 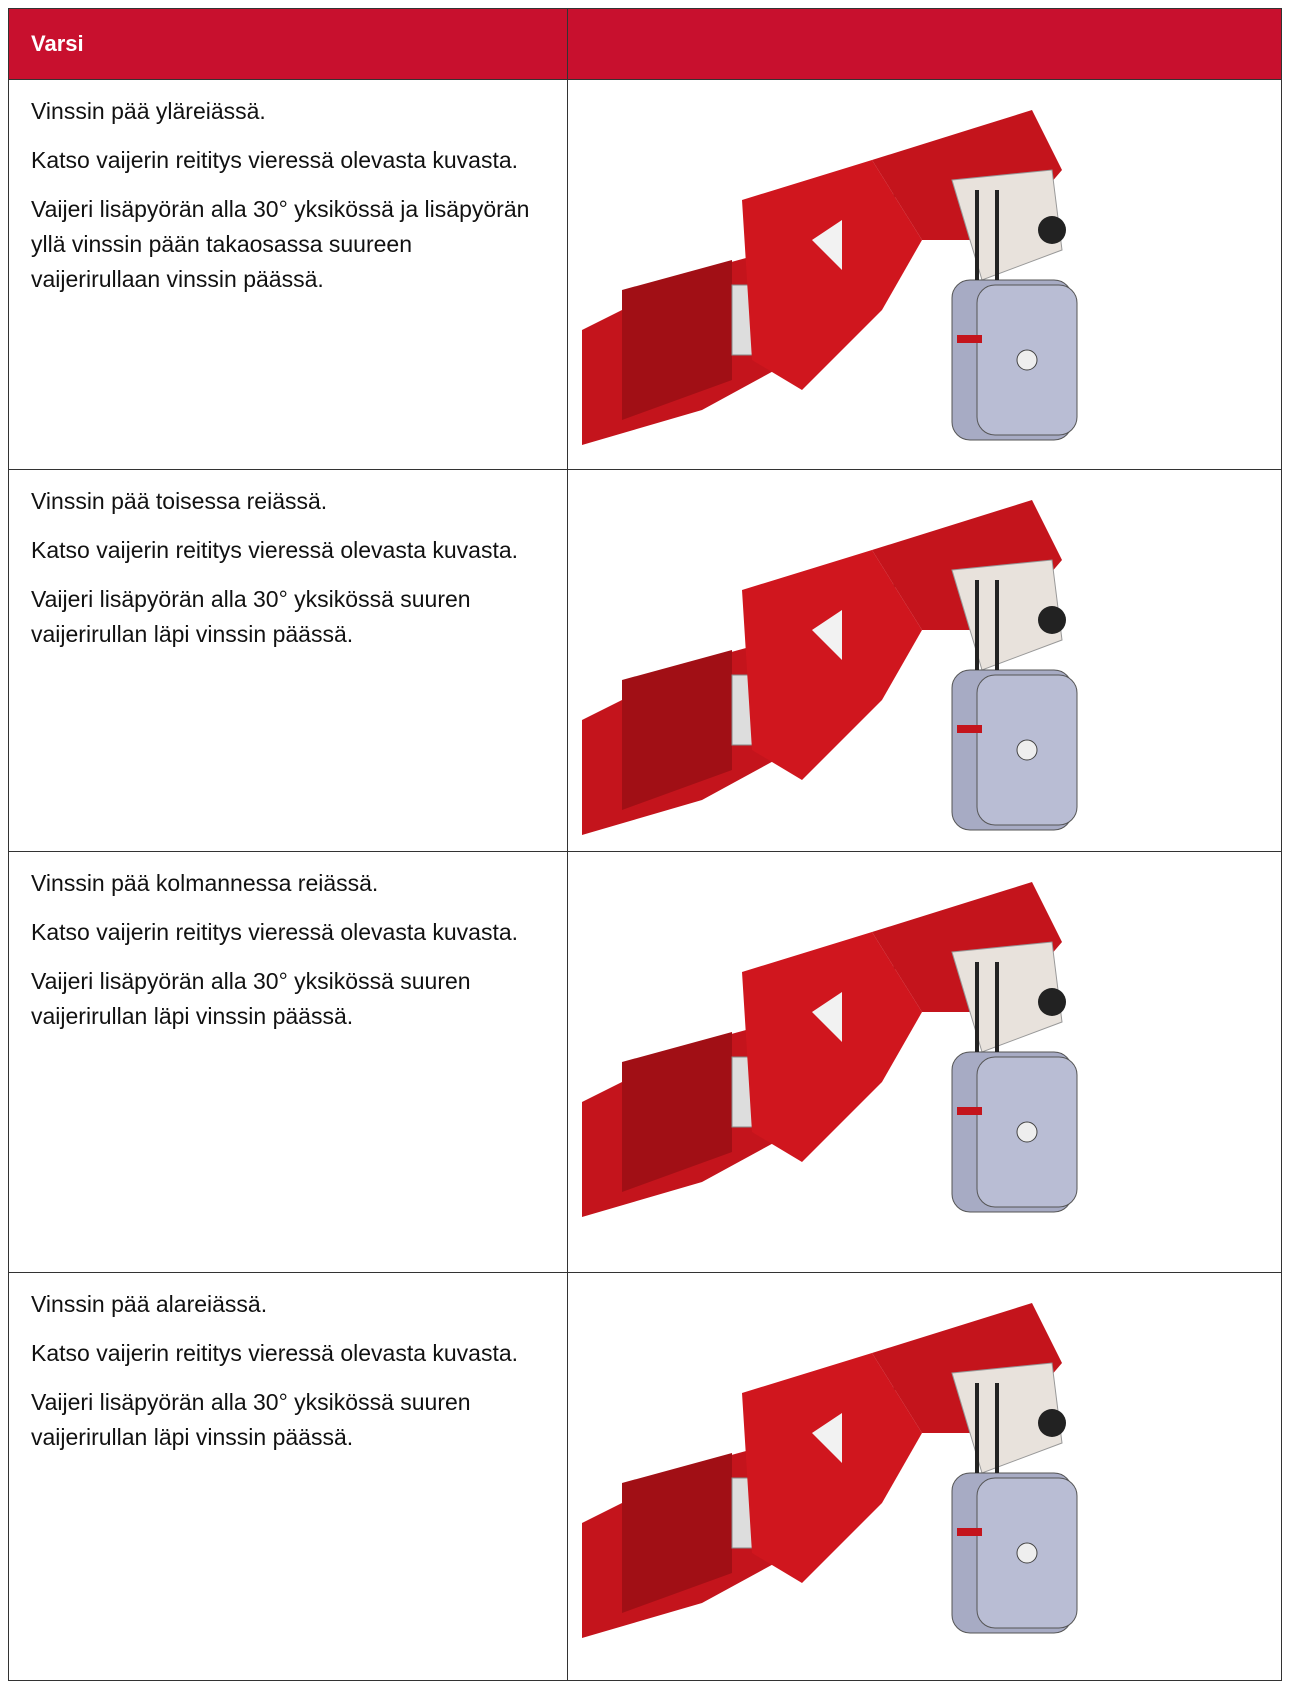 I want to click on header-row: Varsi, so click(x=645, y=44).